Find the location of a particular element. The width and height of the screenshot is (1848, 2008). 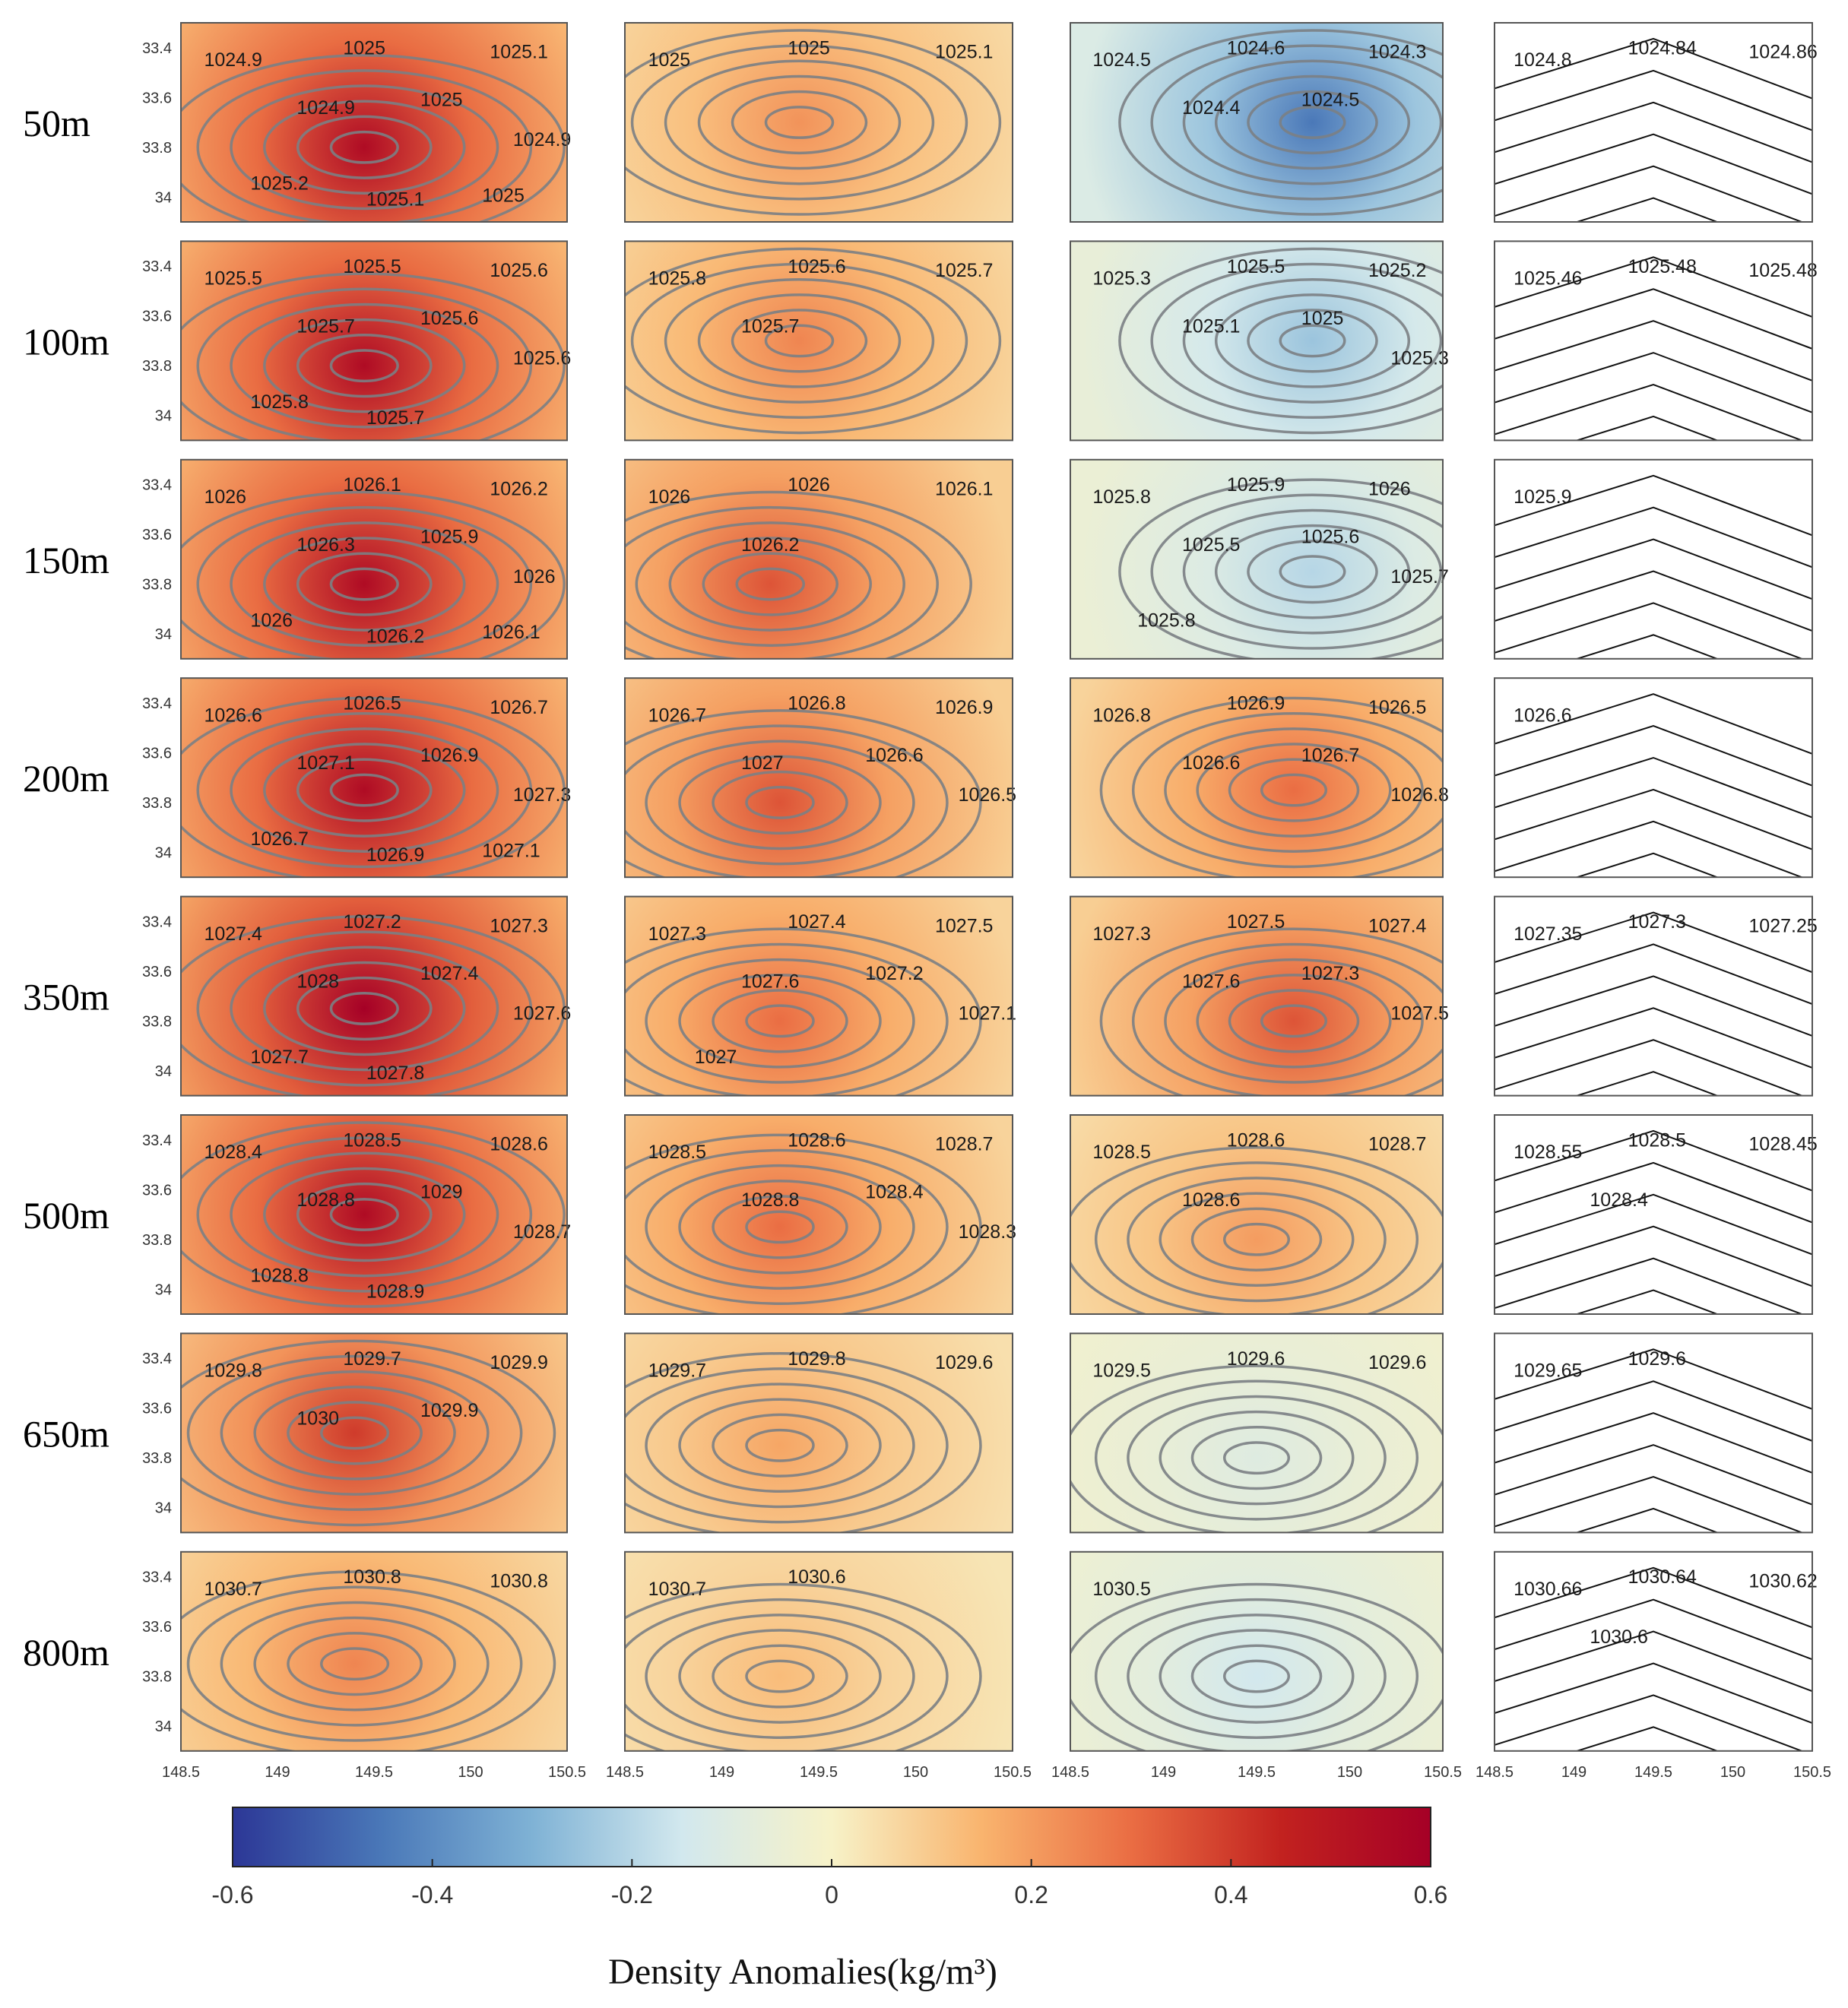

contour-value-label: 1030.7 is located at coordinates (677, 1589).